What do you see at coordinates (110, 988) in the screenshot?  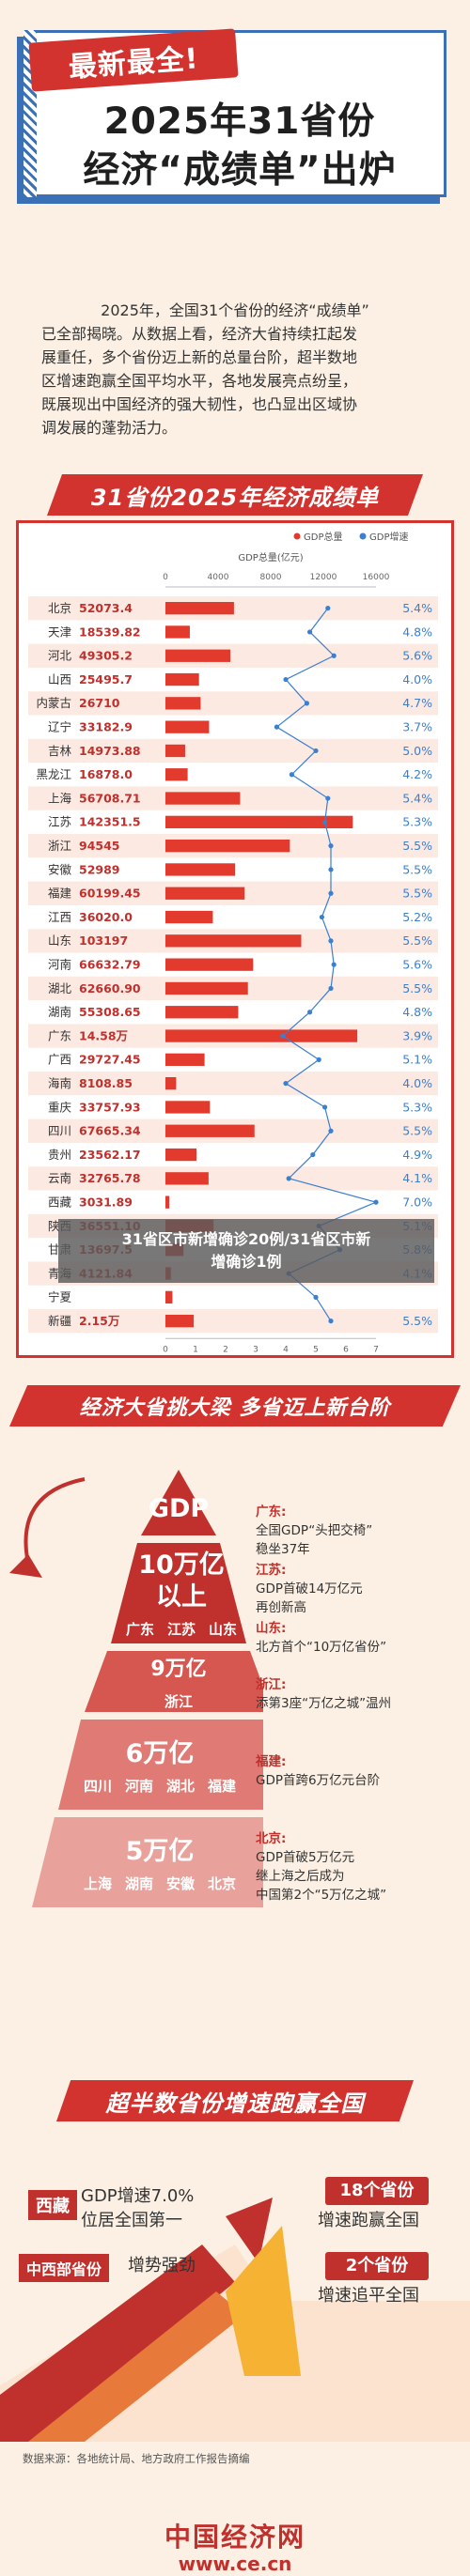 I see `gdp-value-label: 62660.90` at bounding box center [110, 988].